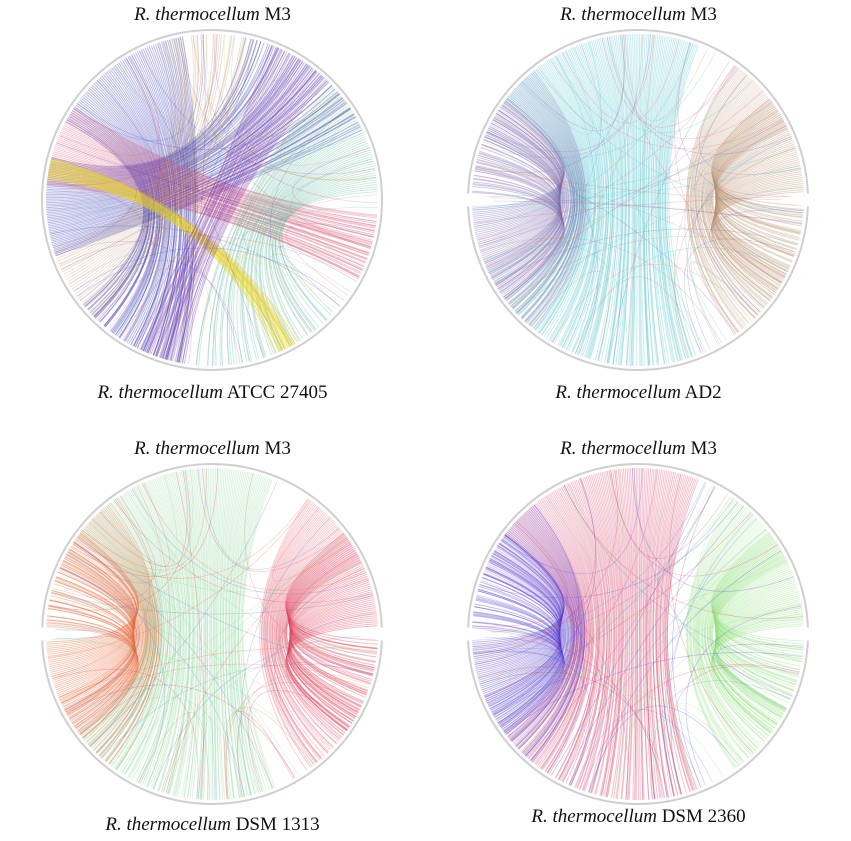  What do you see at coordinates (703, 448) in the screenshot?
I see `strain-name: M3` at bounding box center [703, 448].